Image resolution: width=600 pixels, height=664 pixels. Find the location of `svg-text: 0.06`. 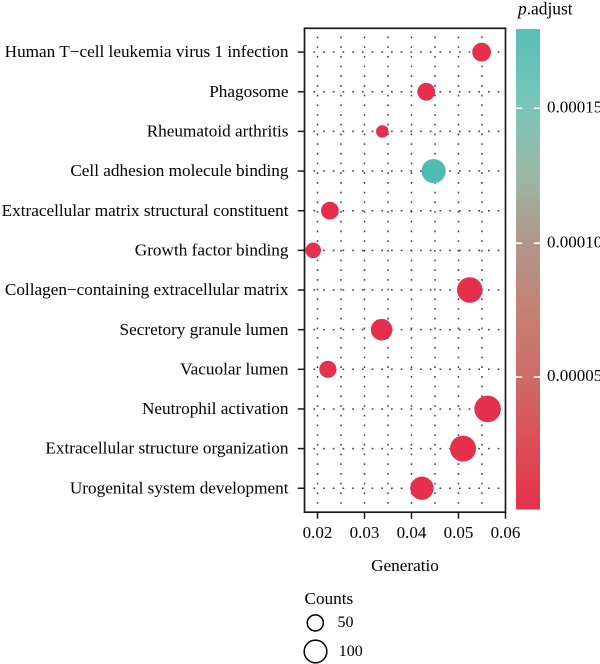

svg-text: 0.06 is located at coordinates (506, 532).